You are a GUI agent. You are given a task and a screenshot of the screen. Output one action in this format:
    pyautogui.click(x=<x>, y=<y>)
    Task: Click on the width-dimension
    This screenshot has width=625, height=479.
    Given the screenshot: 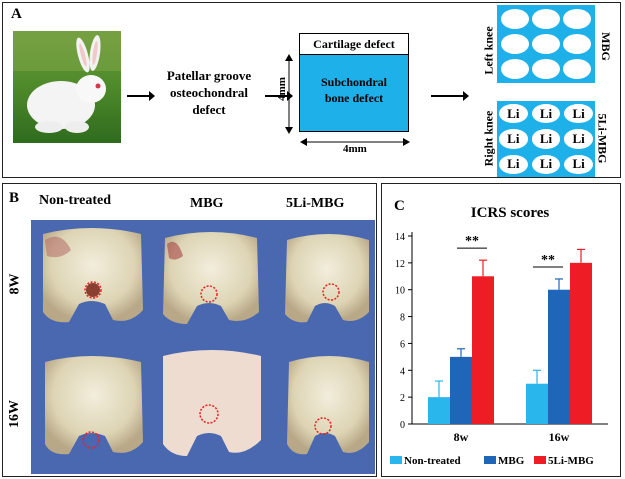 What is the action you would take?
    pyautogui.click(x=355, y=142)
    